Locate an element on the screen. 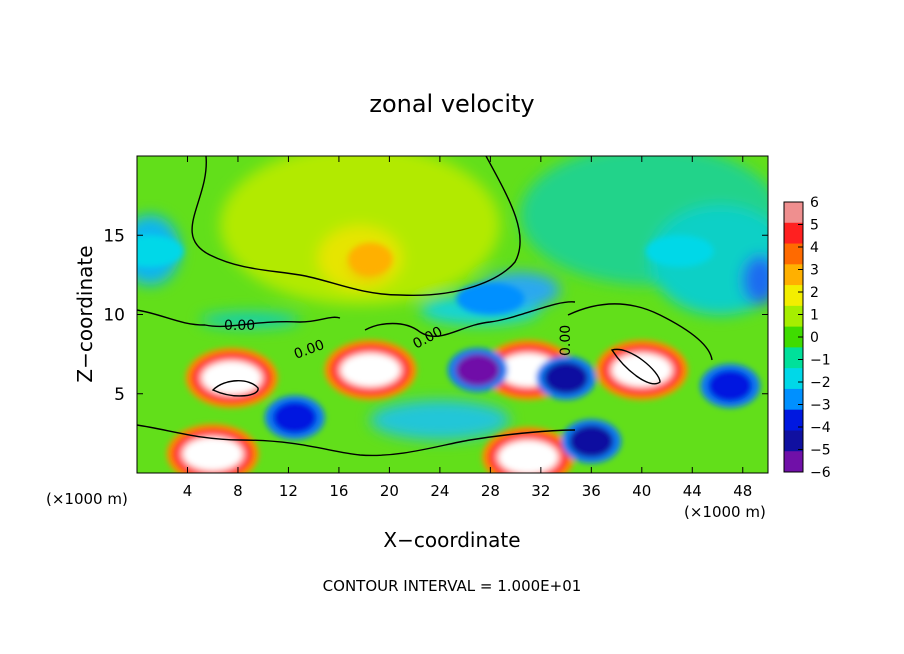  contour-zero-right is located at coordinates (640, 332).